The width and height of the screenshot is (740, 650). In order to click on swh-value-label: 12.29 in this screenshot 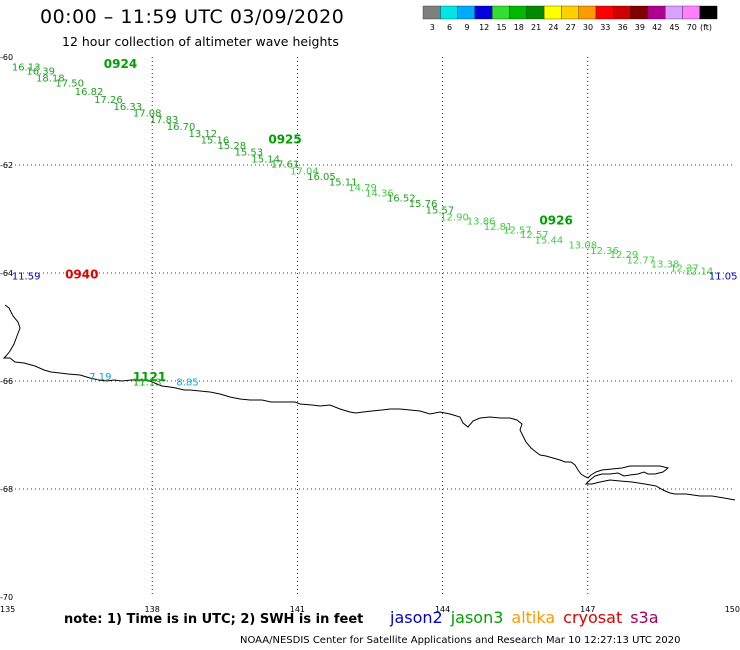, I will do `click(624, 255)`.